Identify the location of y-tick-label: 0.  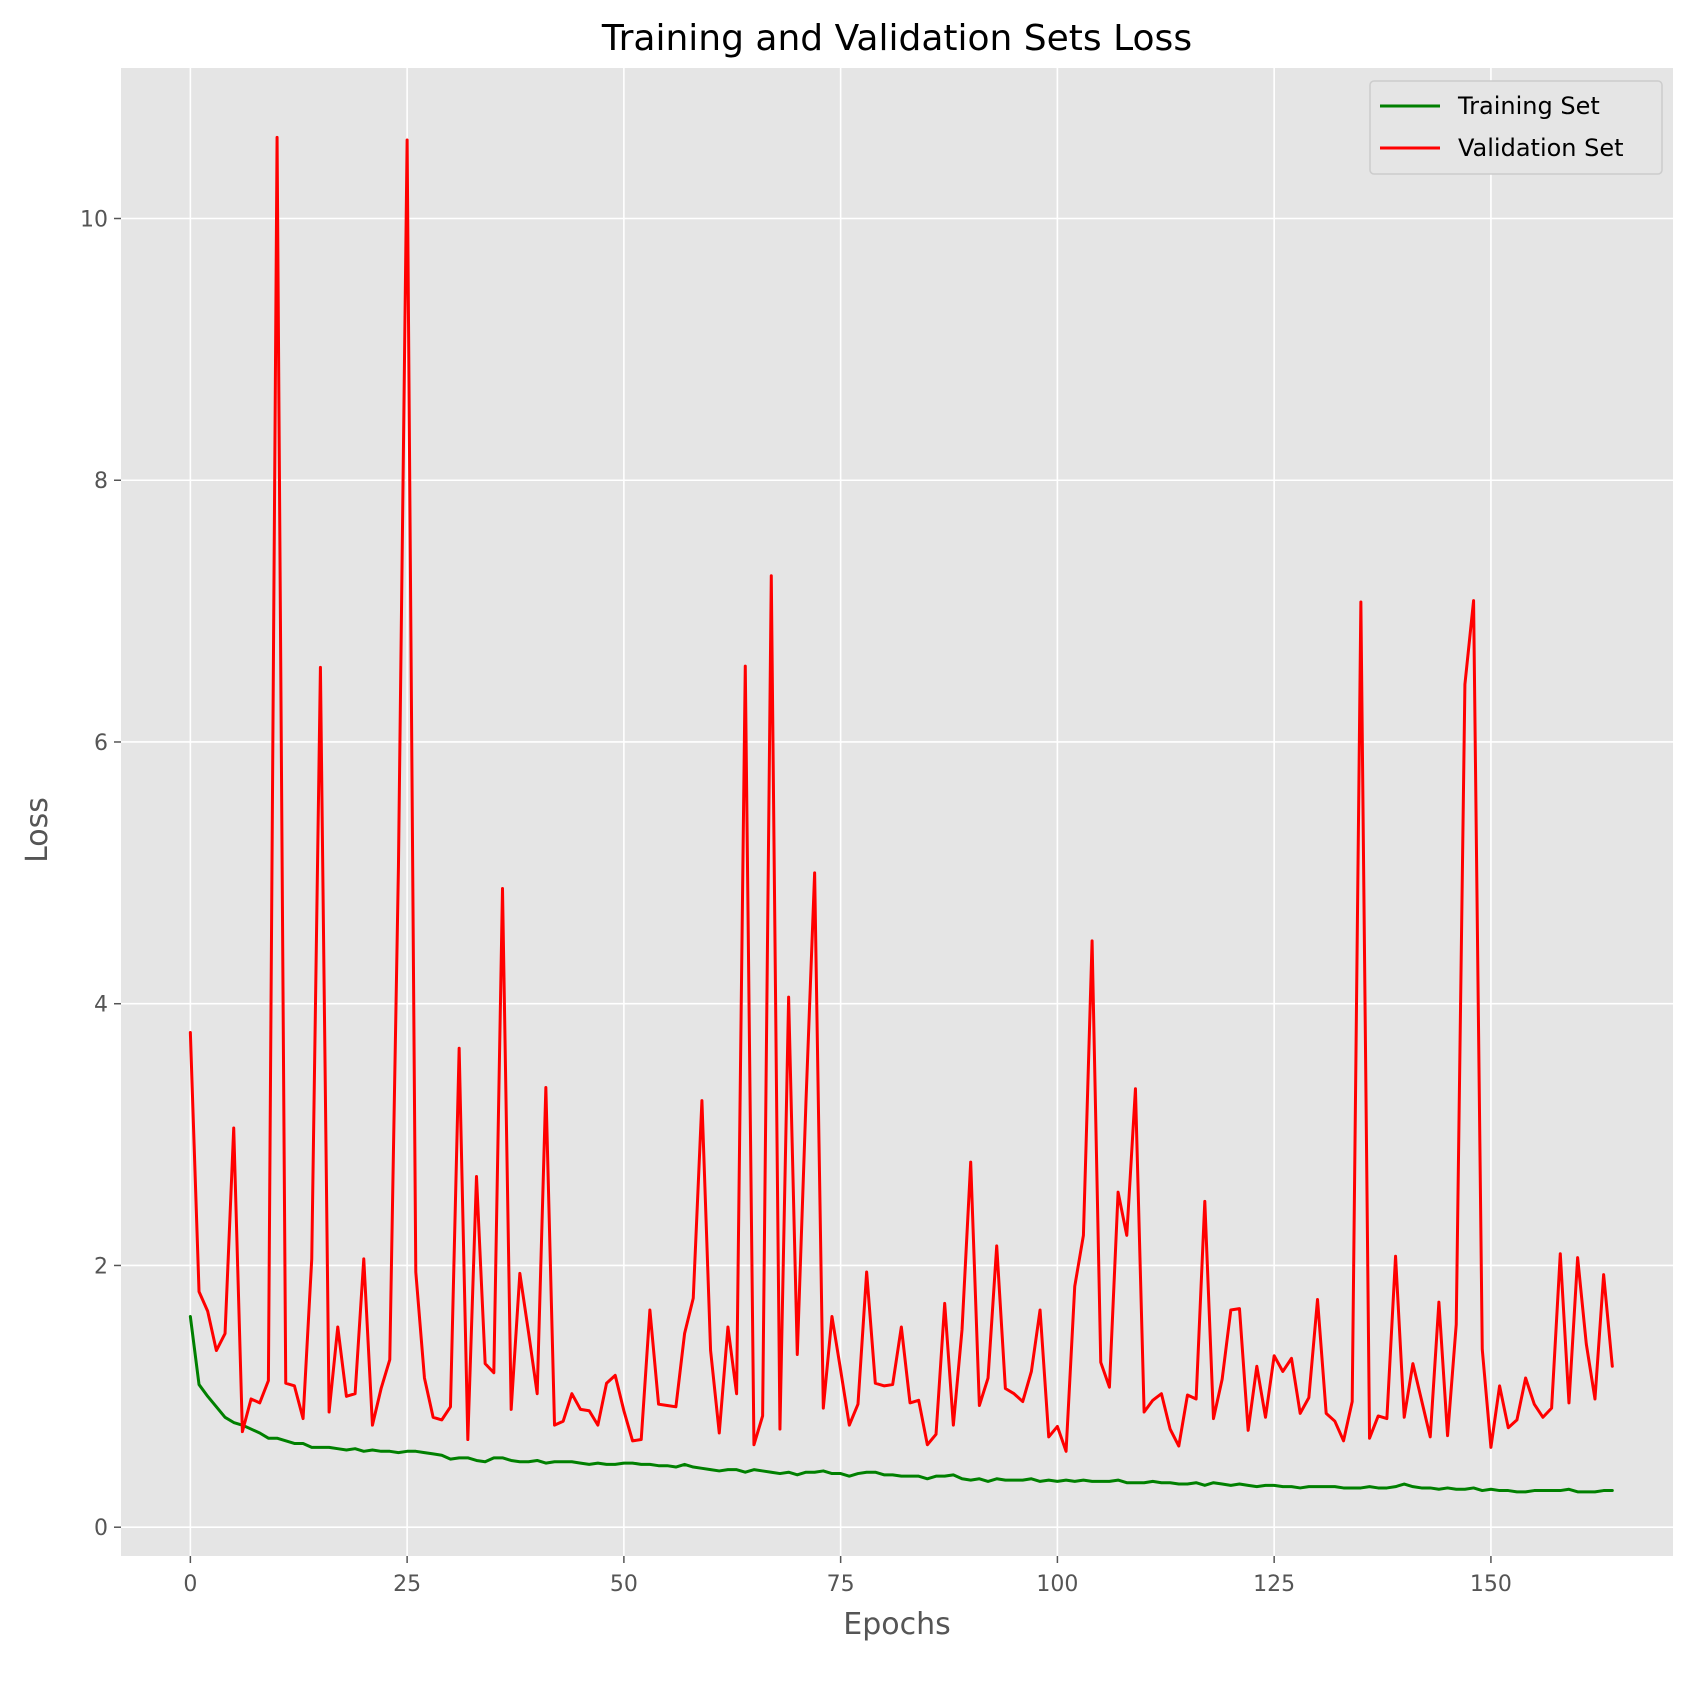
(101, 1528).